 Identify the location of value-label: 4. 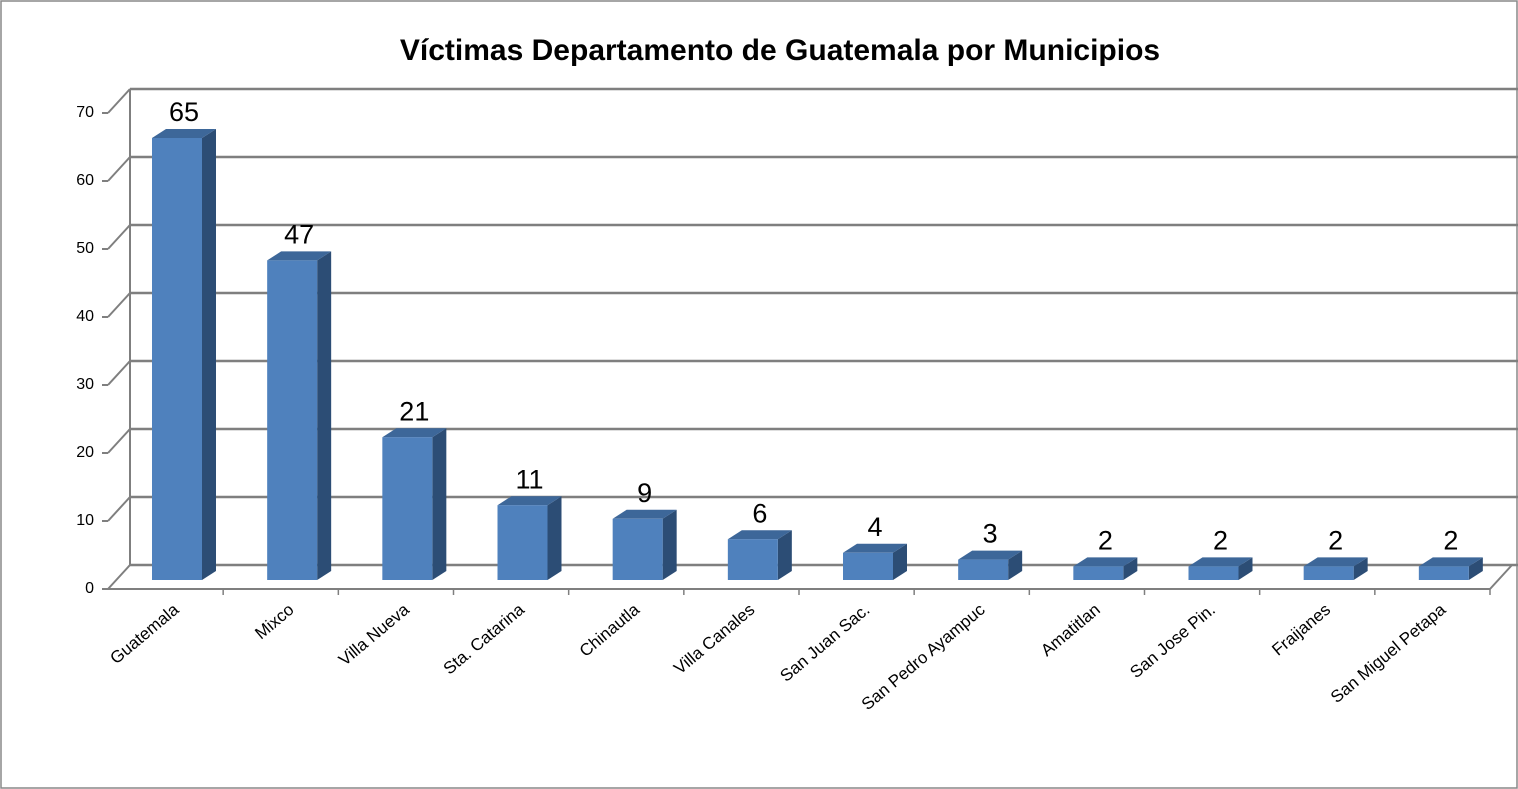
(874, 527).